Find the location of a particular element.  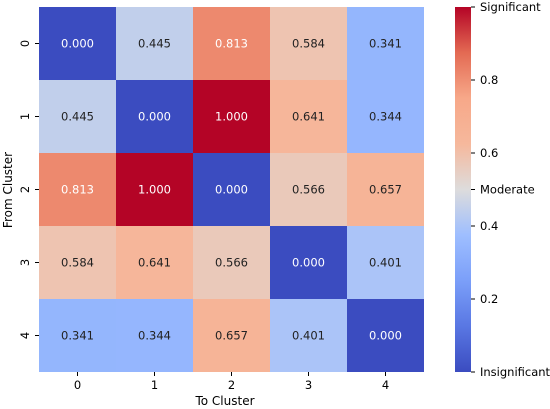

colorbar-tick-label: 0.6 is located at coordinates (489, 153).